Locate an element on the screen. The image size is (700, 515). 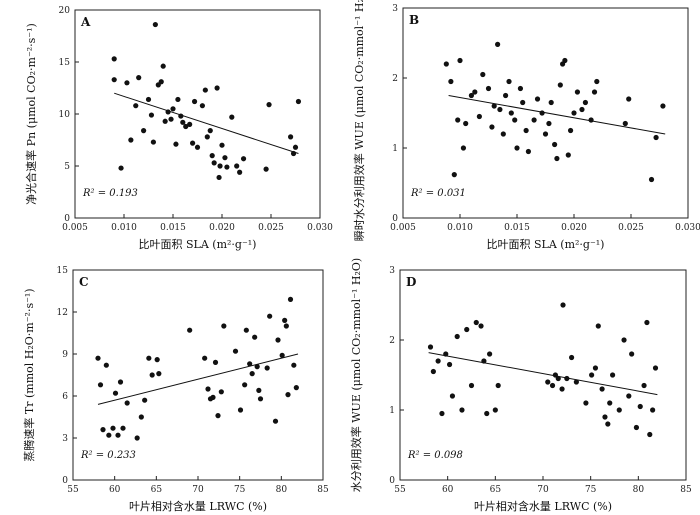
x-tick-label: 60 is located at coordinates (448, 490).